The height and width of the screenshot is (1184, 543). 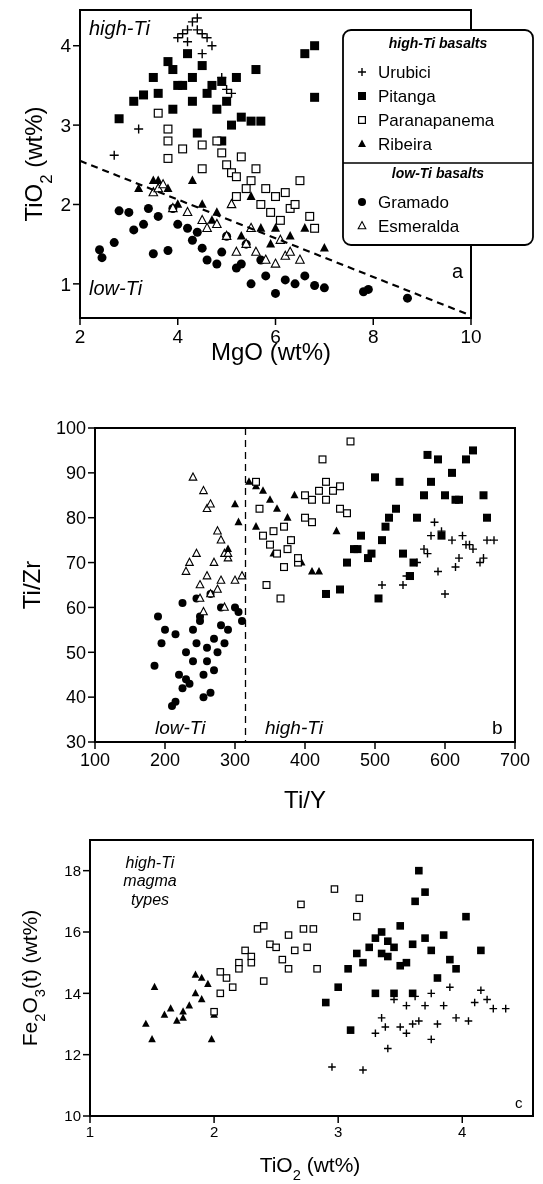 What do you see at coordinates (72, 870) in the screenshot?
I see `y-tick-label: 18` at bounding box center [72, 870].